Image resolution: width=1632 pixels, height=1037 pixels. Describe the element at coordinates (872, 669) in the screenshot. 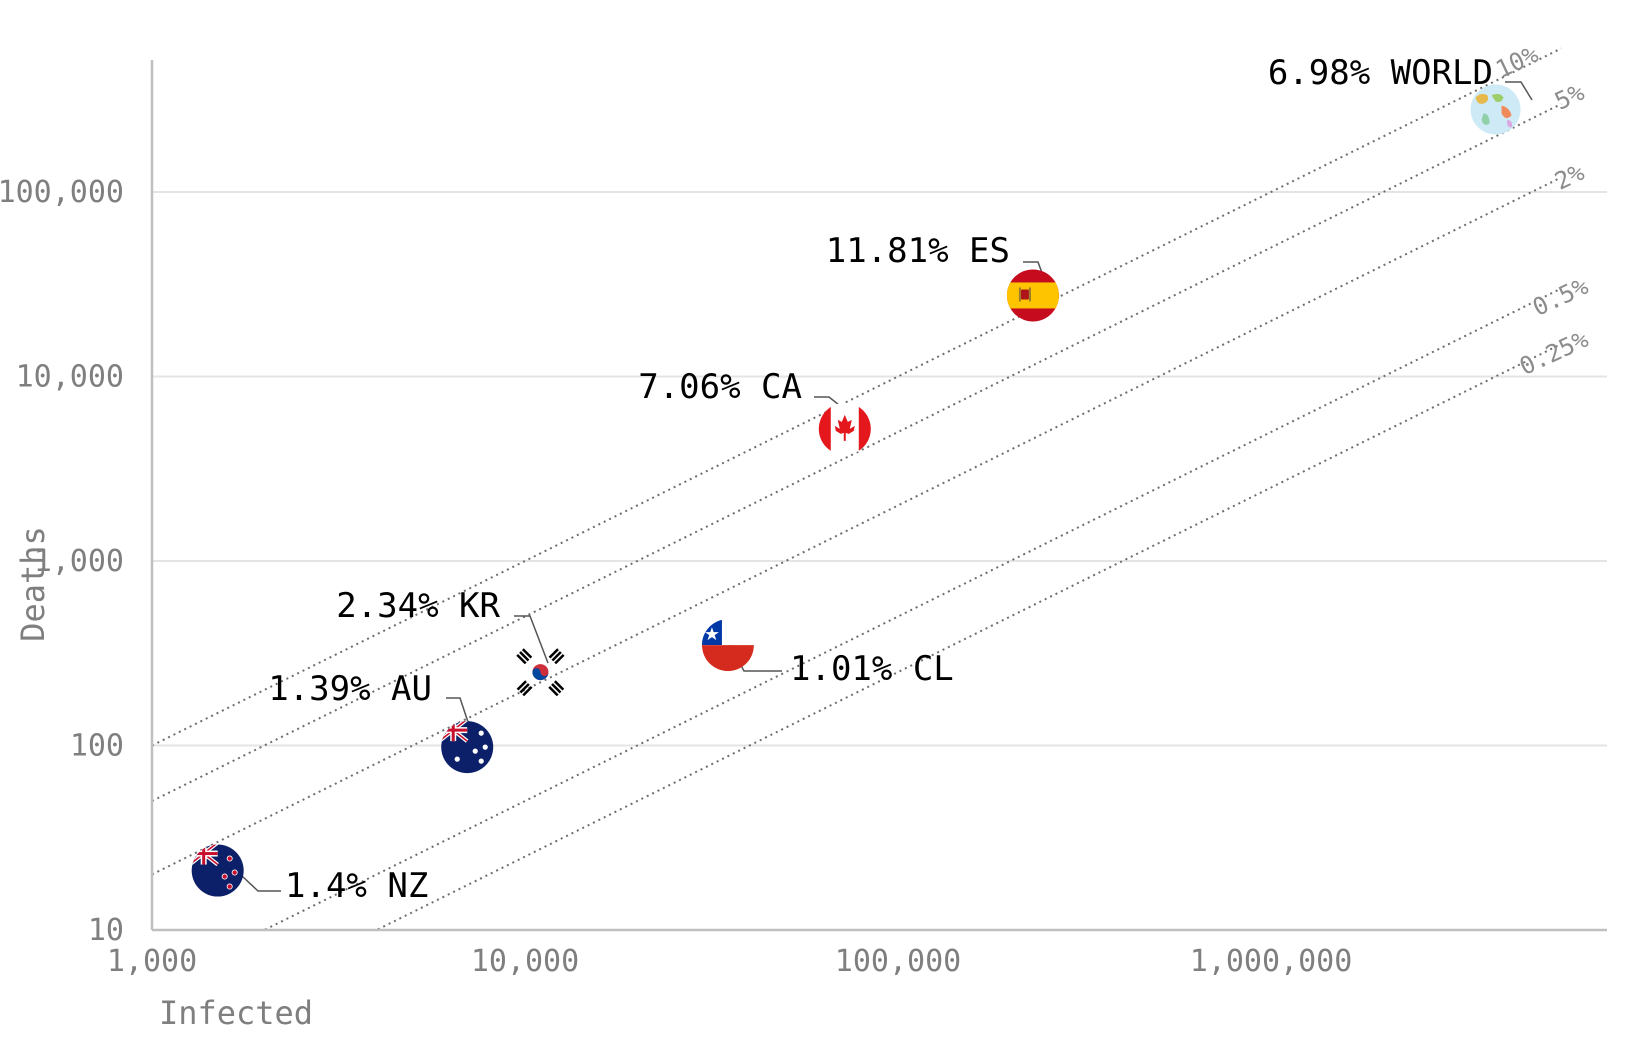

I see `point-label-cl: 1.01% CL` at that location.